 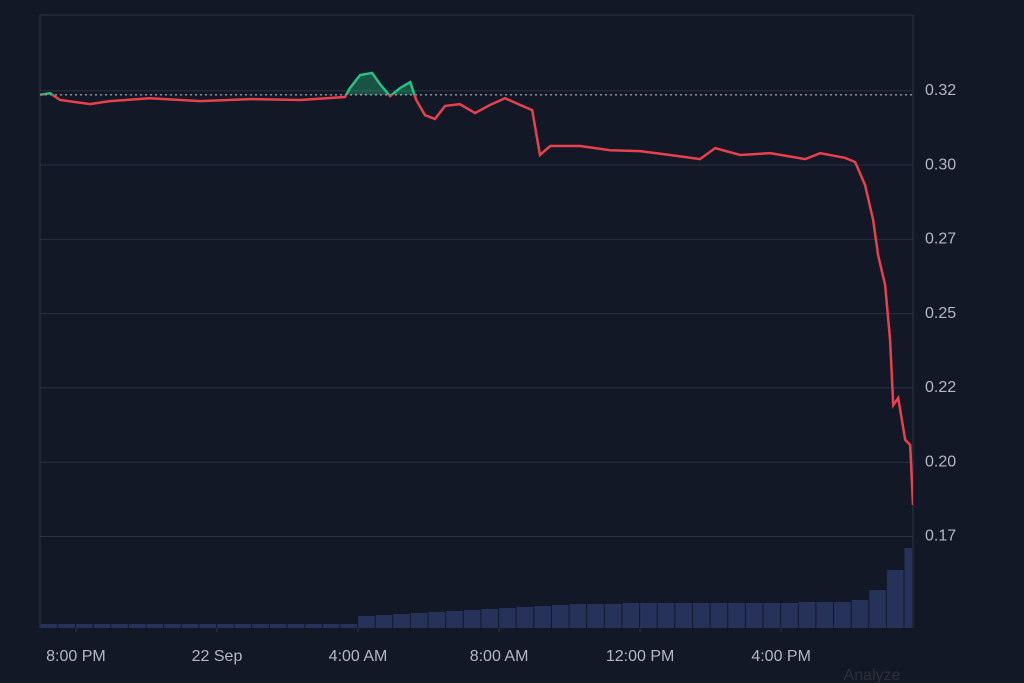 What do you see at coordinates (940, 90) in the screenshot?
I see `y-tick-label: 0.32` at bounding box center [940, 90].